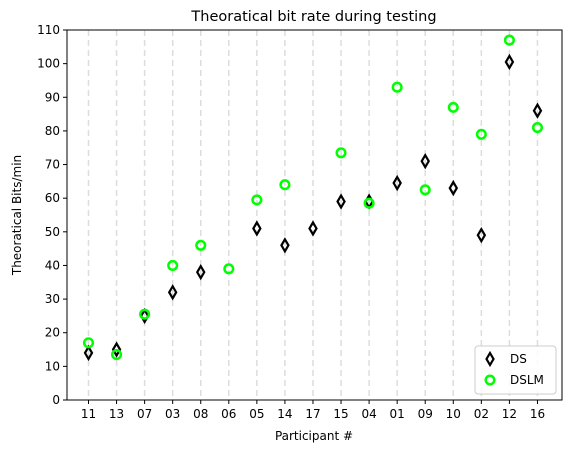 The height and width of the screenshot is (453, 571). What do you see at coordinates (52, 299) in the screenshot?
I see `y-tick-label: 30` at bounding box center [52, 299].